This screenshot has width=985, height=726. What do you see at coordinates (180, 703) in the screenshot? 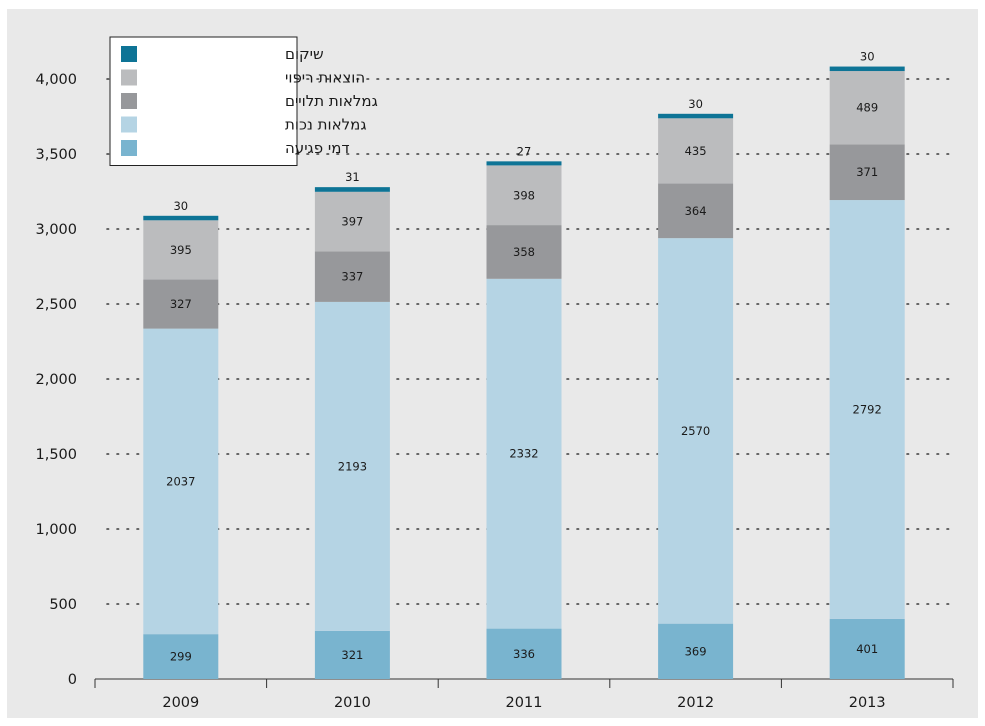
I see `x-tick-label: 2009` at bounding box center [180, 703].